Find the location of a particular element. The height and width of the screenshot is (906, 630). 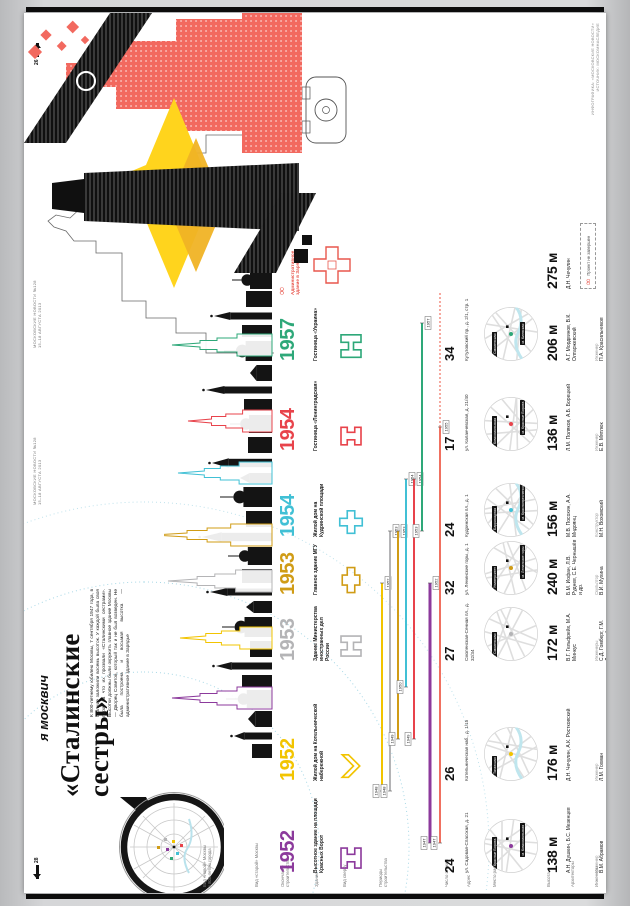

building-engineers: Е.В. Мятлюк is located at coordinates (602, 436).